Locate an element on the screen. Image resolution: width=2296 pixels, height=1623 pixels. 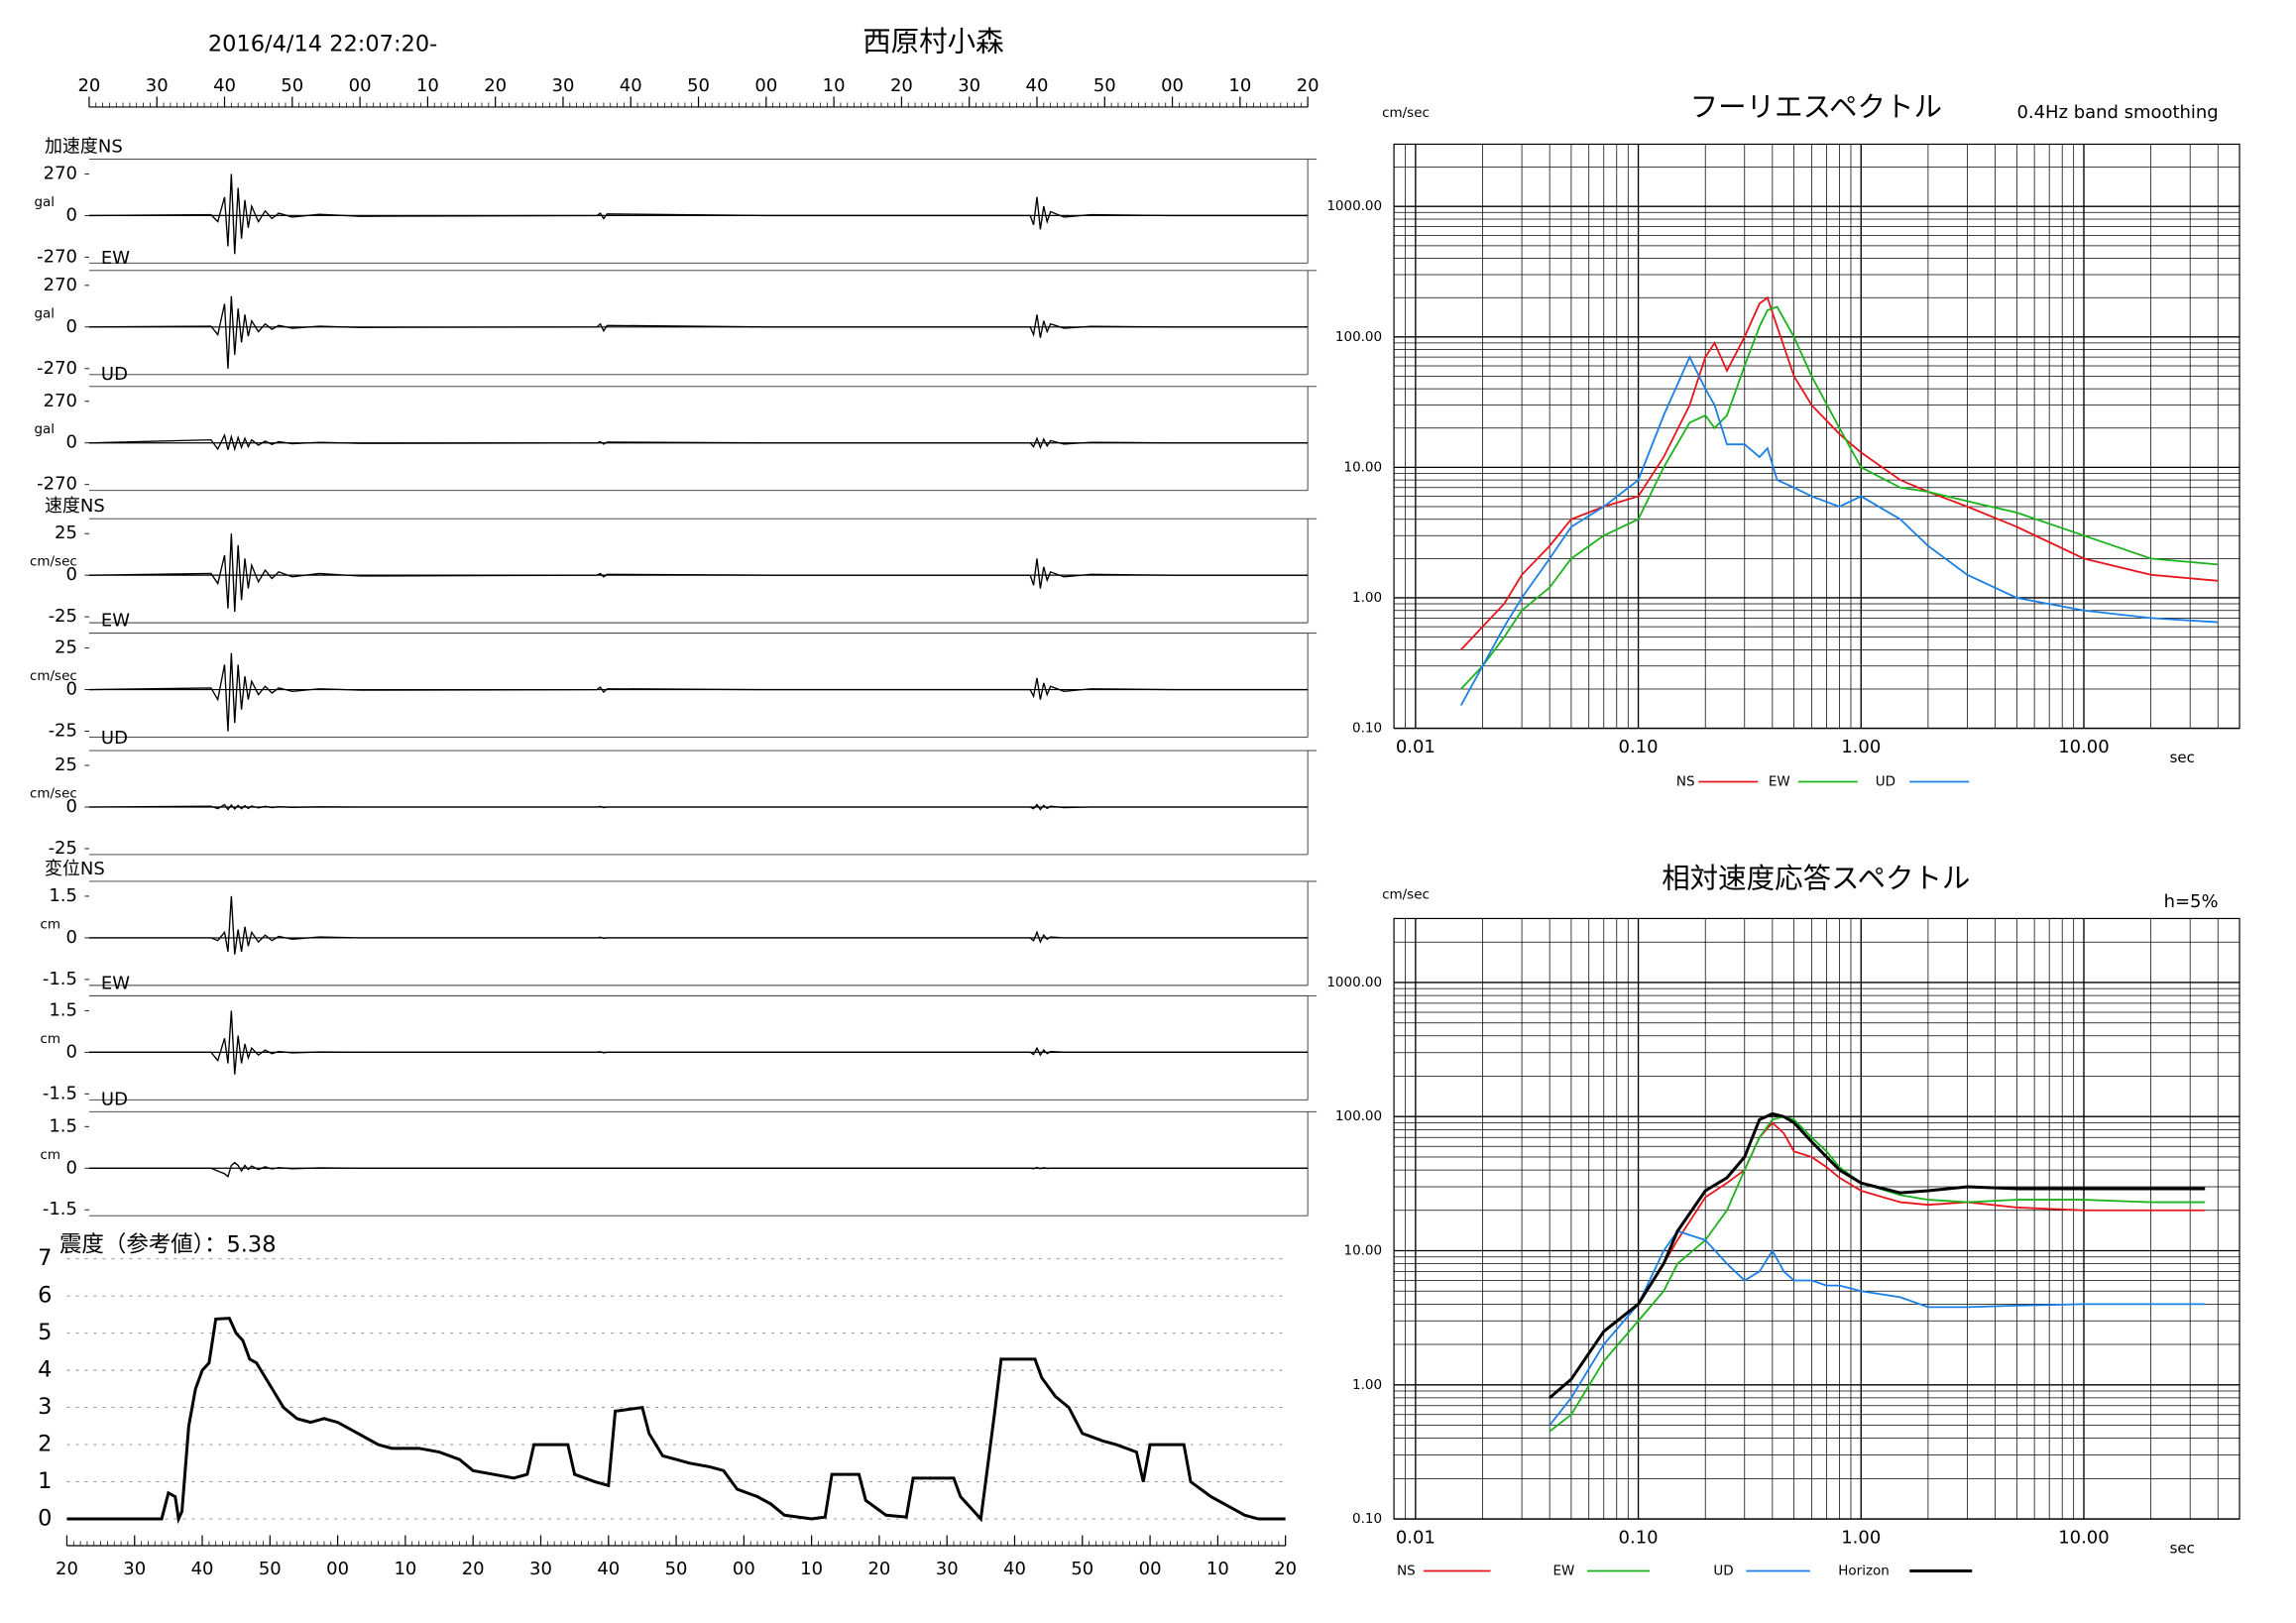
legend-label: Horizon is located at coordinates (1864, 1571).